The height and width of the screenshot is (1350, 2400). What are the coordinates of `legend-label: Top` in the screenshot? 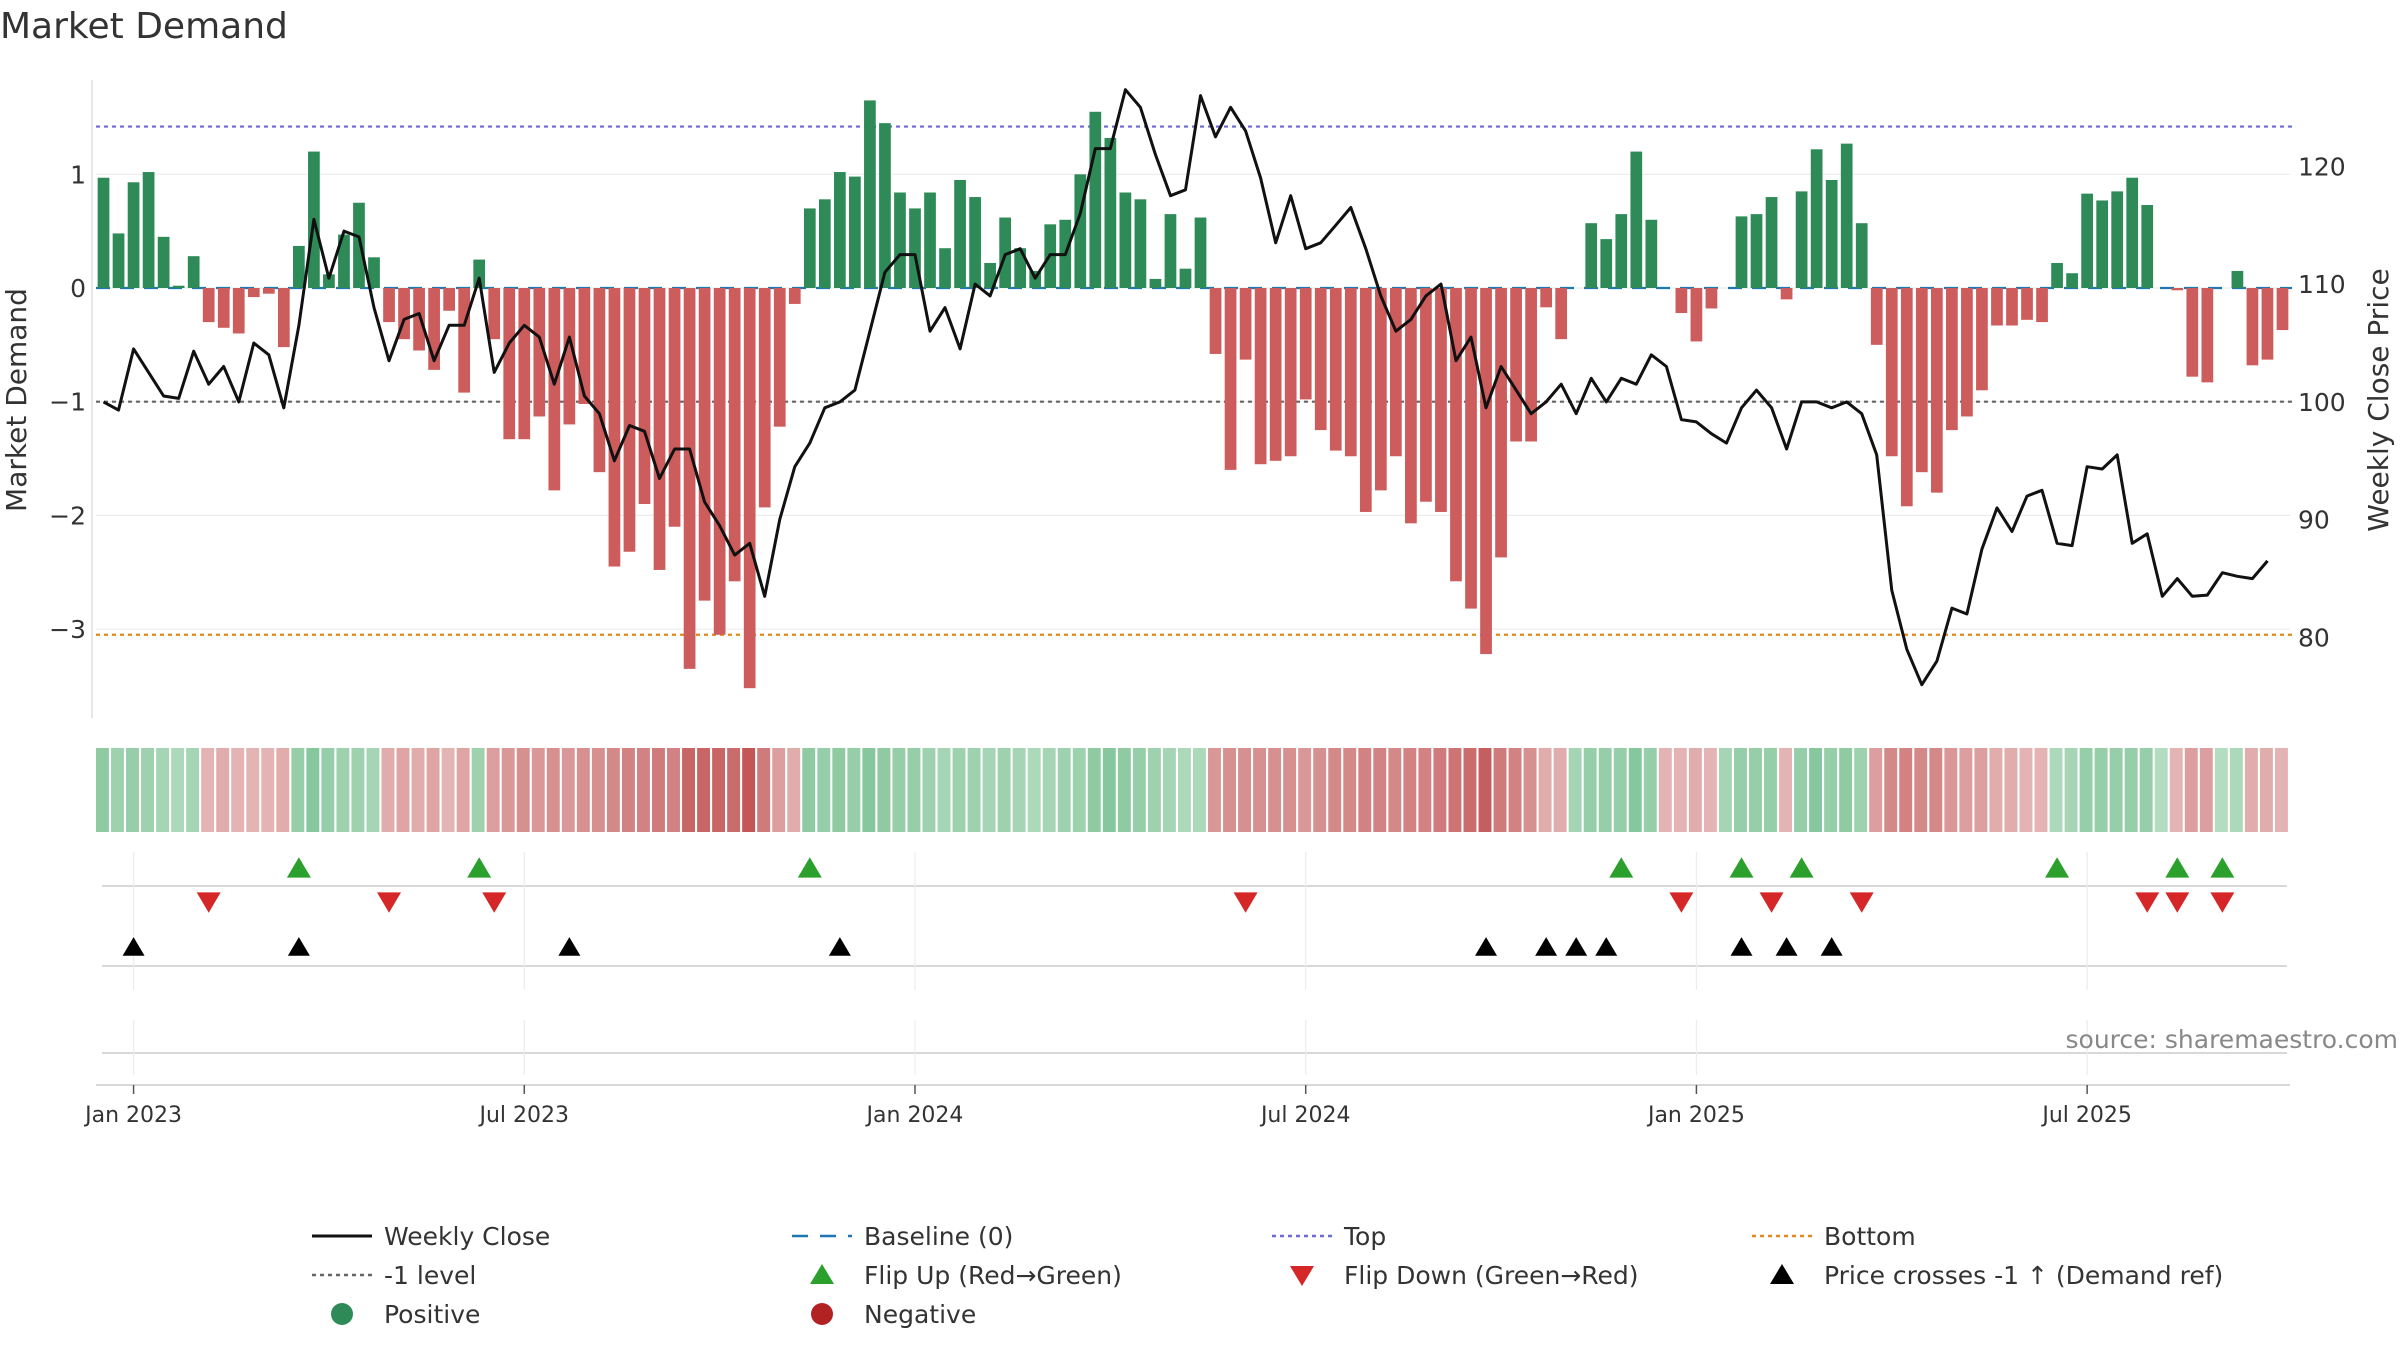 It's located at (1364, 1236).